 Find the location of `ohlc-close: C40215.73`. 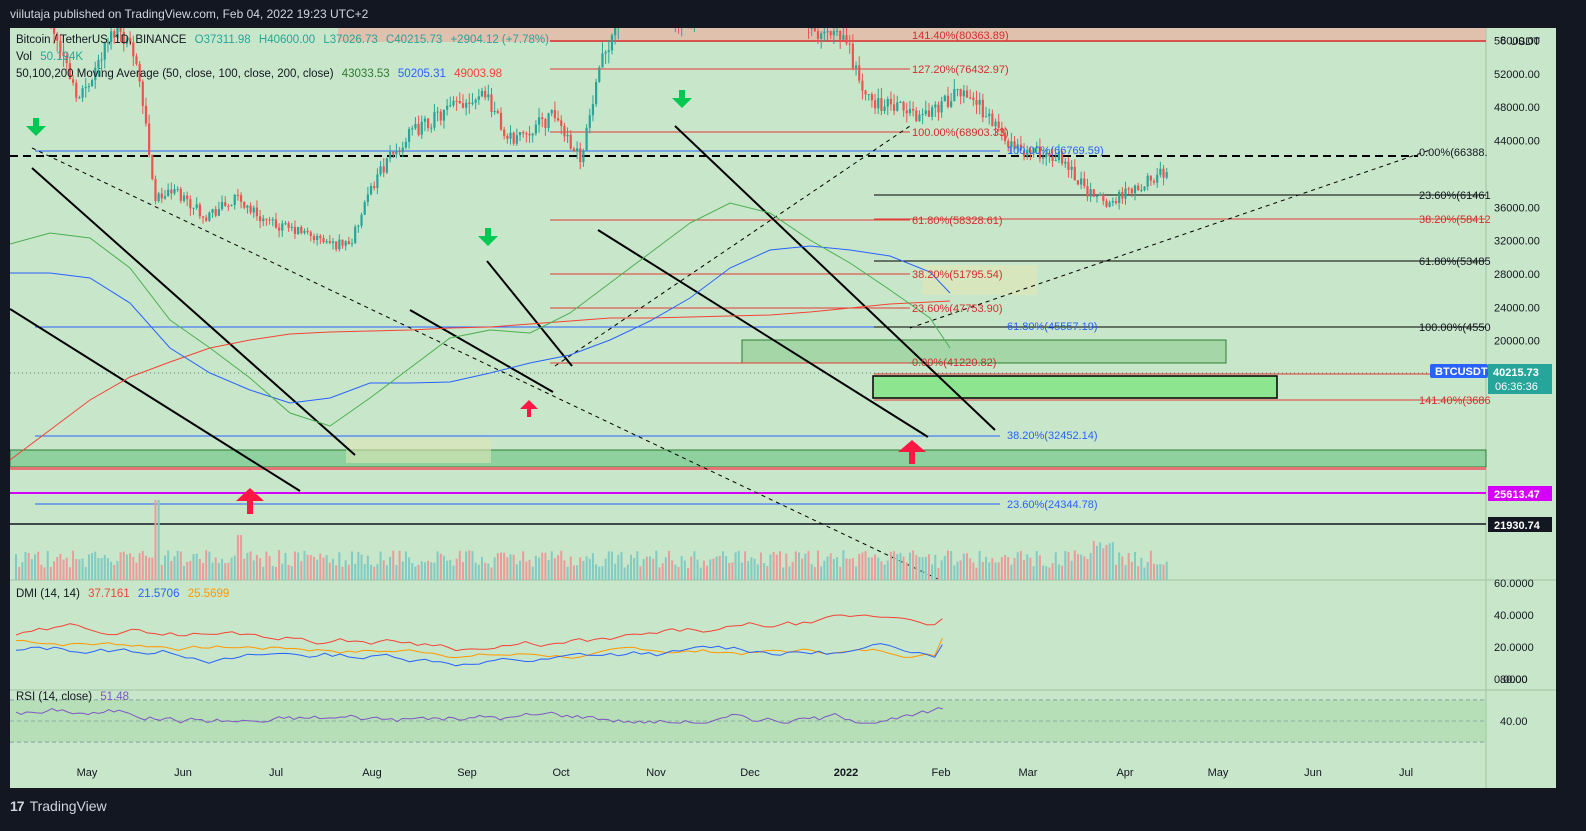

ohlc-close: C40215.73 is located at coordinates (414, 40).